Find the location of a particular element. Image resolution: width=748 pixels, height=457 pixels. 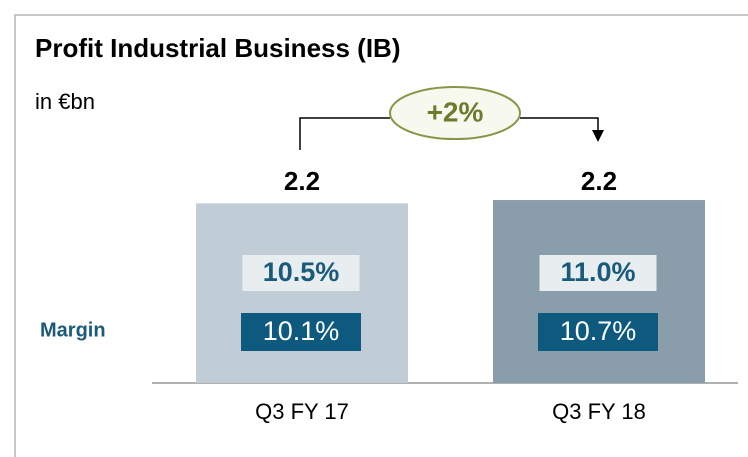

annotation-ellipse is located at coordinates (455, 113).